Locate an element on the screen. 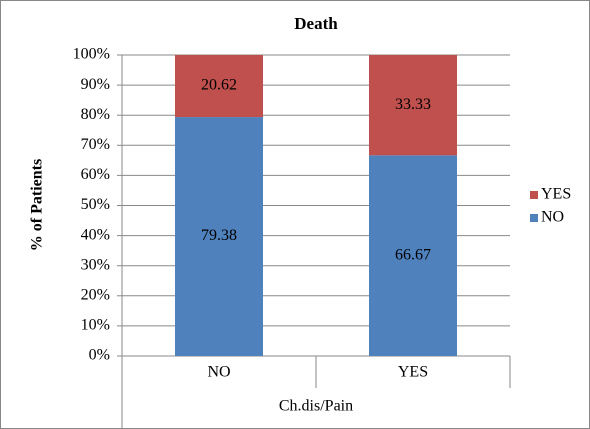 The image size is (590, 429). x-tick-label: YES is located at coordinates (413, 372).